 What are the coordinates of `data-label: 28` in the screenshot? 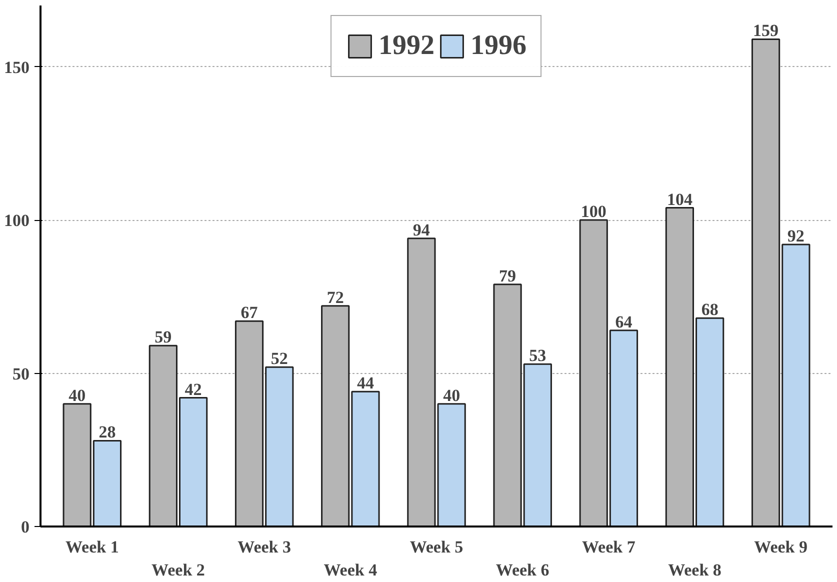 It's located at (107, 432).